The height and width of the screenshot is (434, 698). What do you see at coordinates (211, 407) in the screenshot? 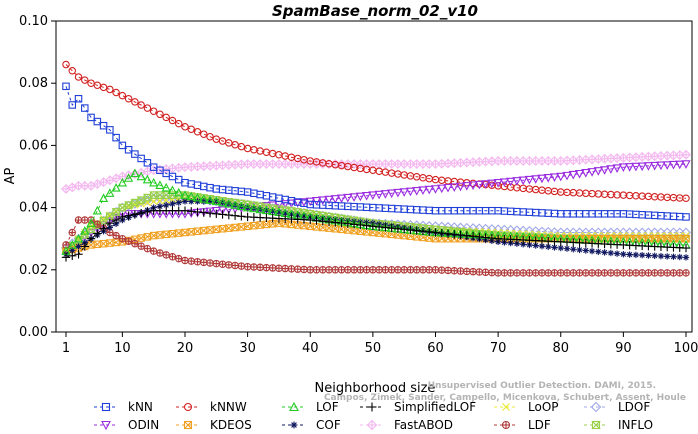
I see `legend-item-knnw: kNNW` at bounding box center [211, 407].